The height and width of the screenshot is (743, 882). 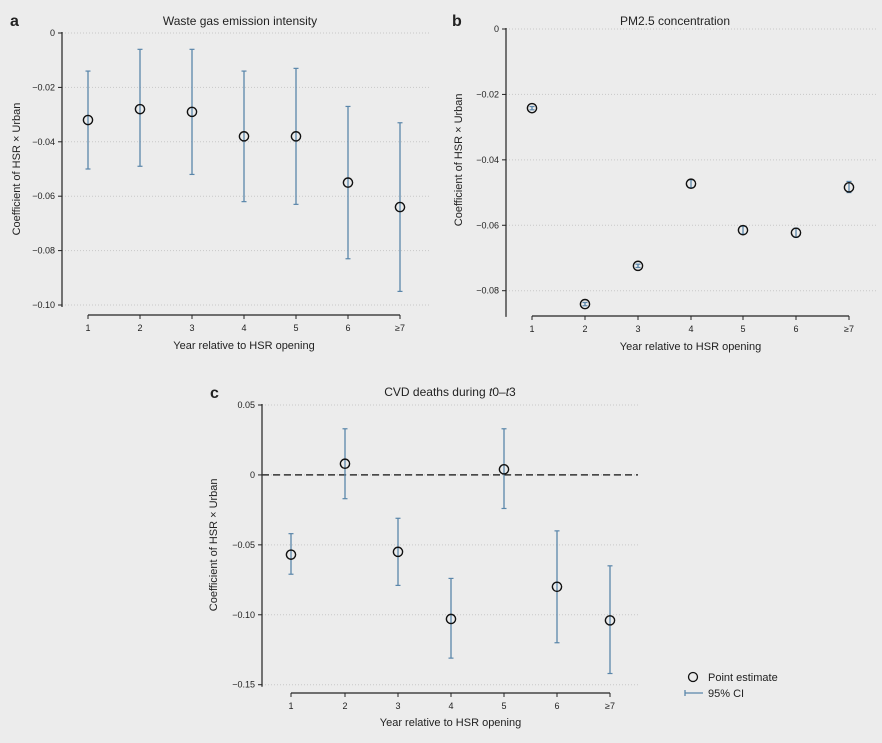 I want to click on chart-title: CVD deaths during t0–t3, so click(x=450, y=392).